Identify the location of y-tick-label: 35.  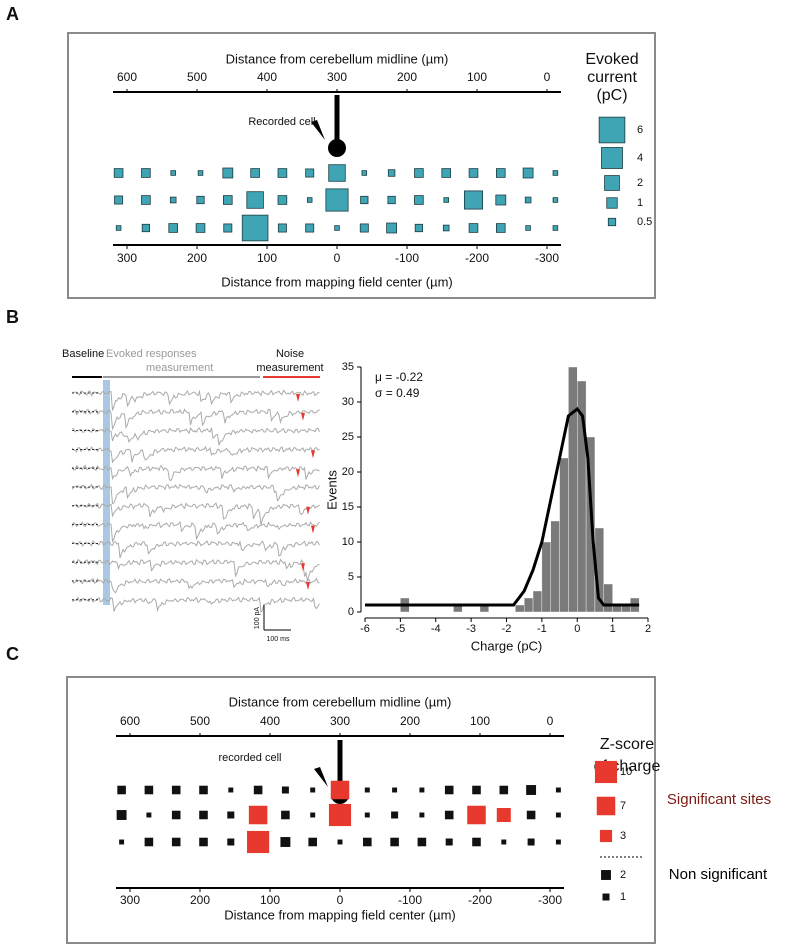
(348, 367).